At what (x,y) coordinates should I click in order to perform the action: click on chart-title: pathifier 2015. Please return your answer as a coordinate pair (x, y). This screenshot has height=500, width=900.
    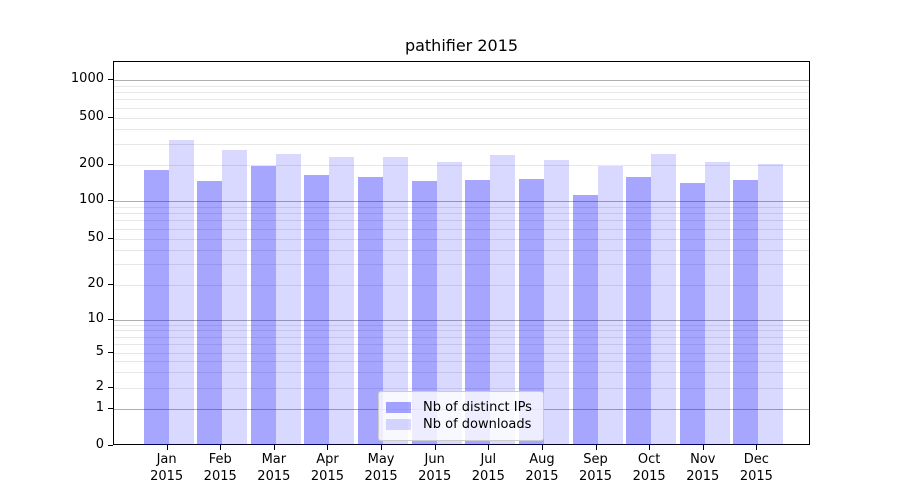
    Looking at the image, I should click on (461, 45).